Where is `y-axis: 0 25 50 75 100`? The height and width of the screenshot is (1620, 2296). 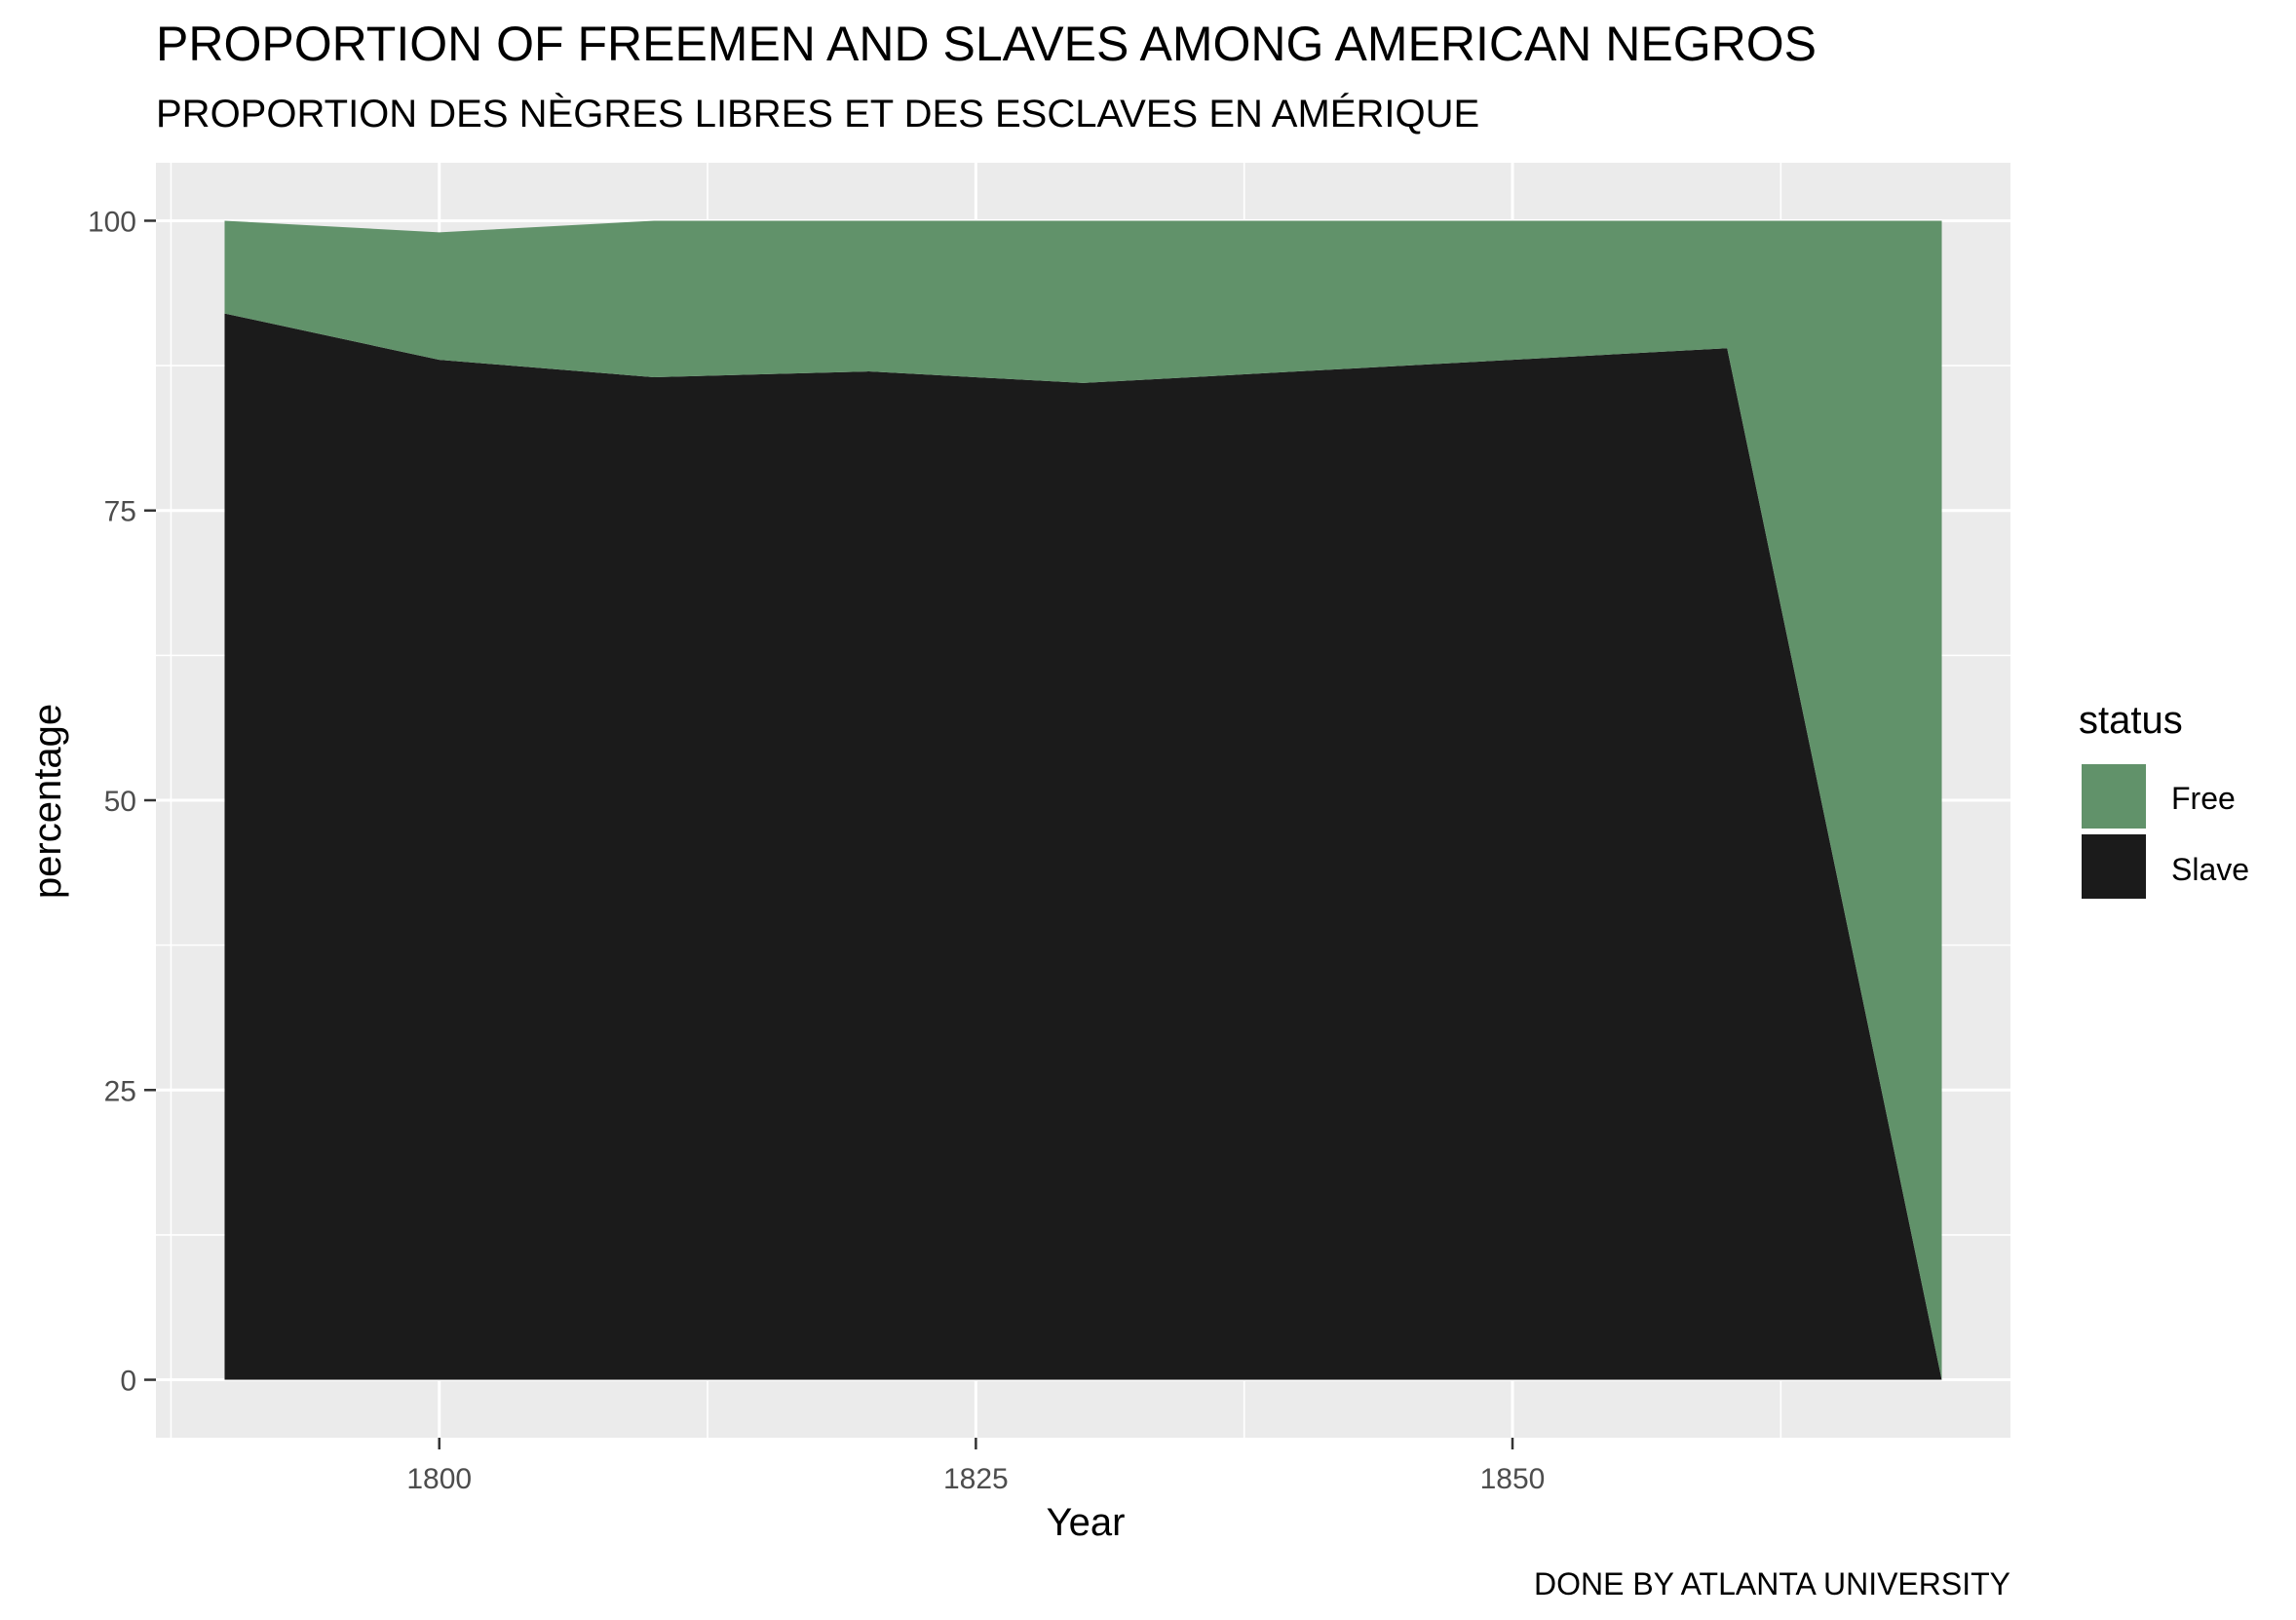
y-axis: 0 25 50 75 100 is located at coordinates (122, 802).